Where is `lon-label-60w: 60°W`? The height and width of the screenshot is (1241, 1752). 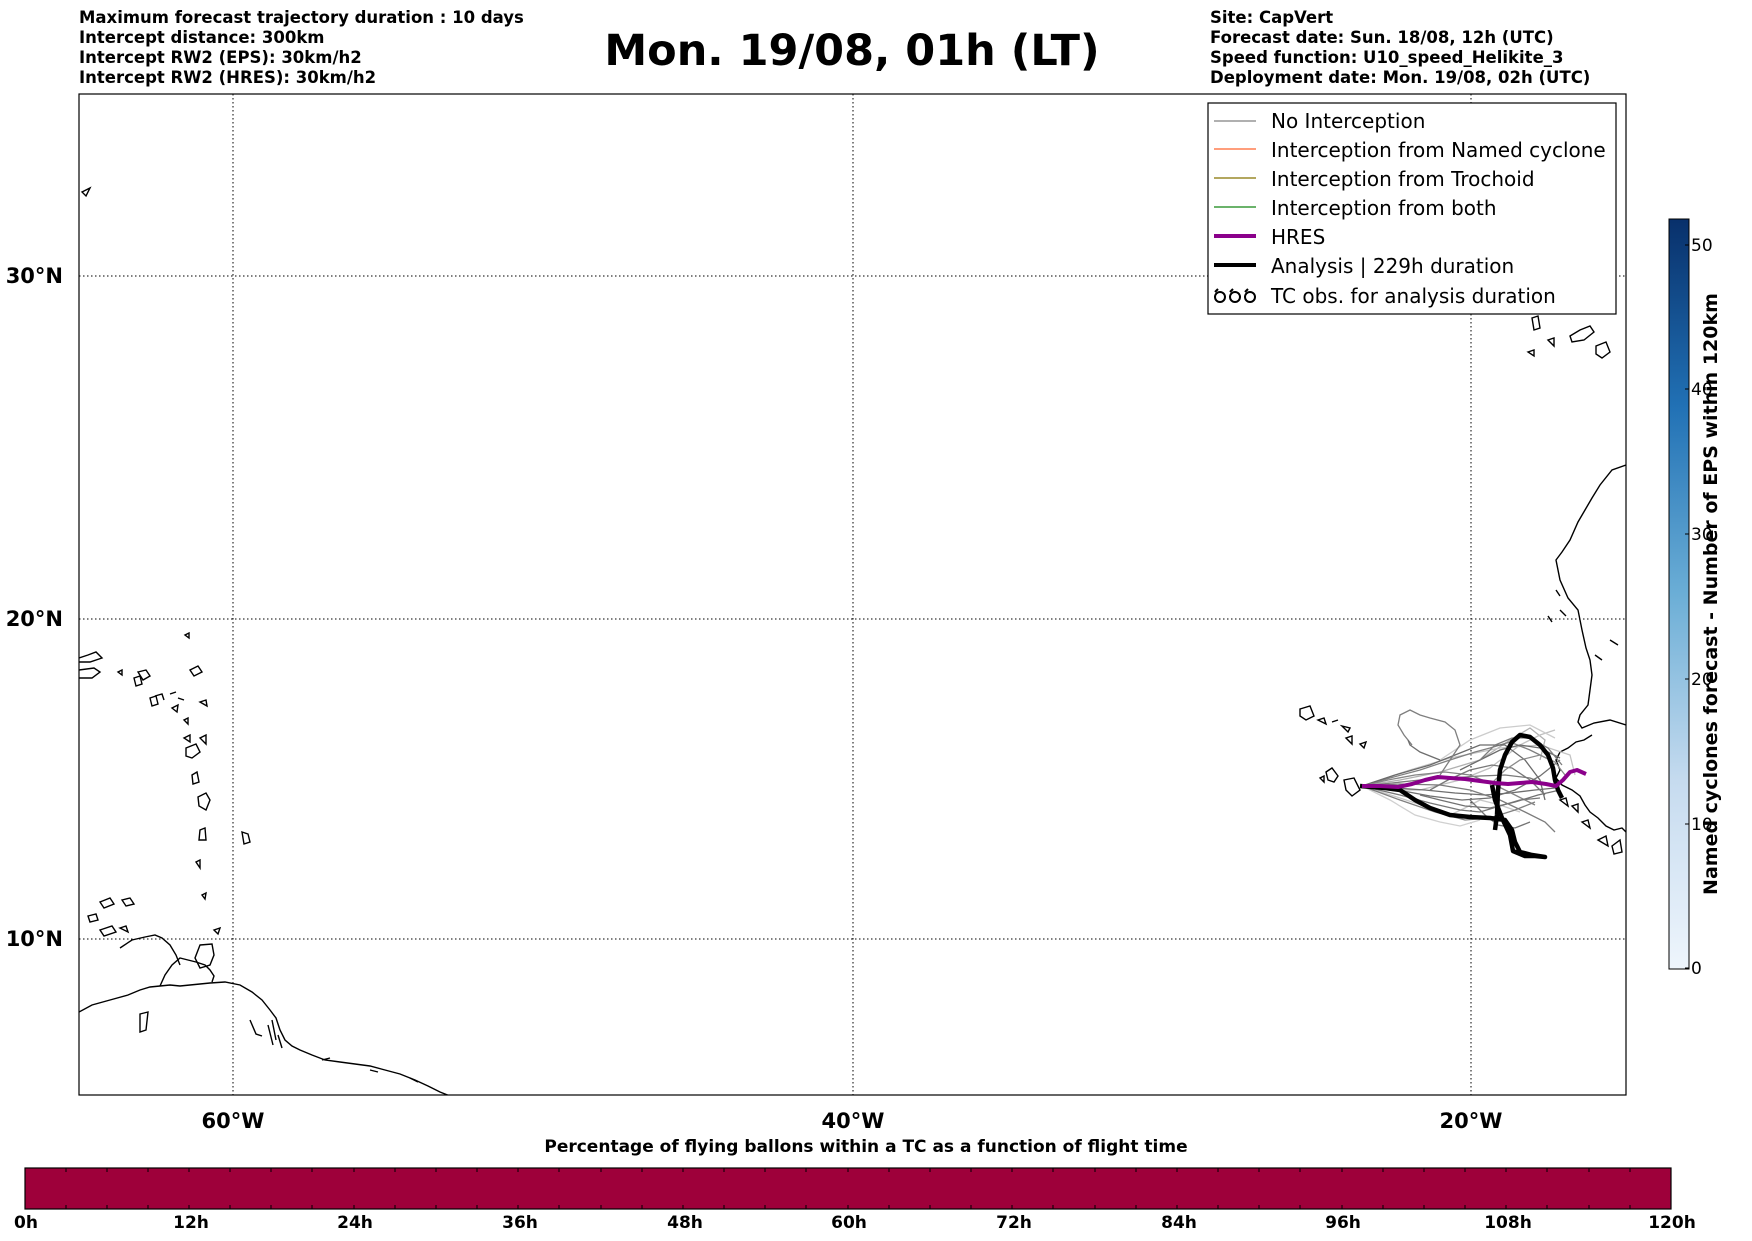
lon-label-60w: 60°W is located at coordinates (233, 1121).